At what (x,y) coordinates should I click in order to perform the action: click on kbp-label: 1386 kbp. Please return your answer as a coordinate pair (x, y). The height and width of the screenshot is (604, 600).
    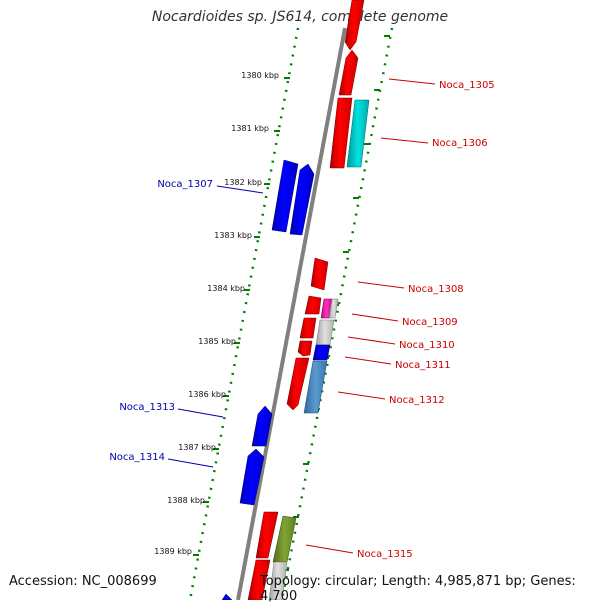
    Looking at the image, I should click on (207, 394).